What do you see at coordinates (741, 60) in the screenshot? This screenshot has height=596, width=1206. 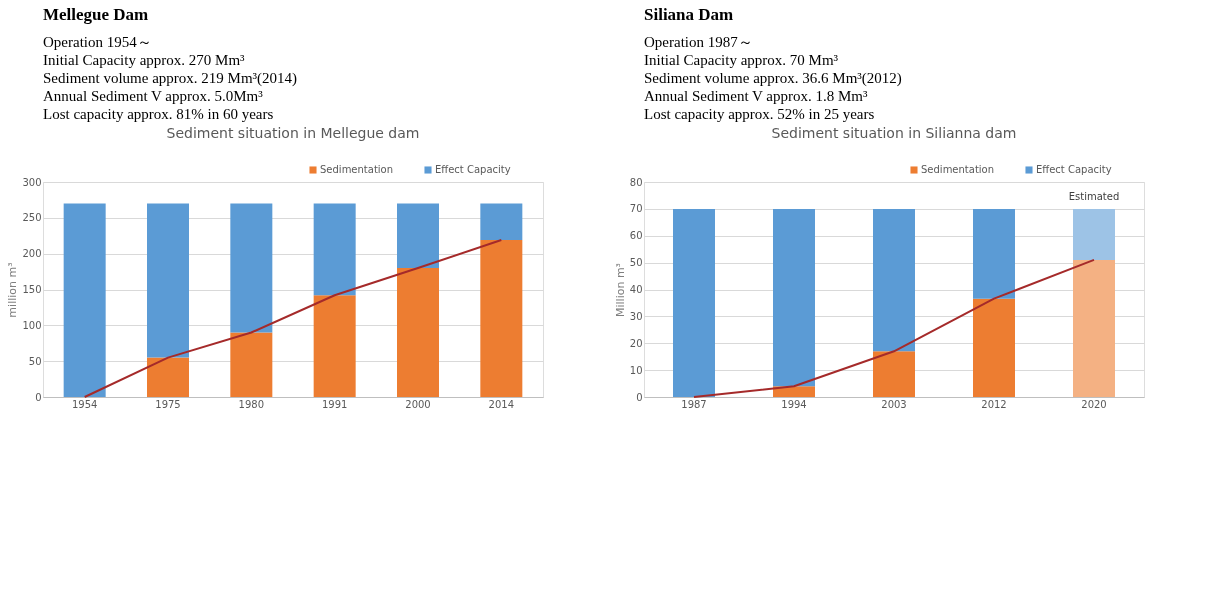 I see `text: Initial Capacity approx. 70 Mm³` at bounding box center [741, 60].